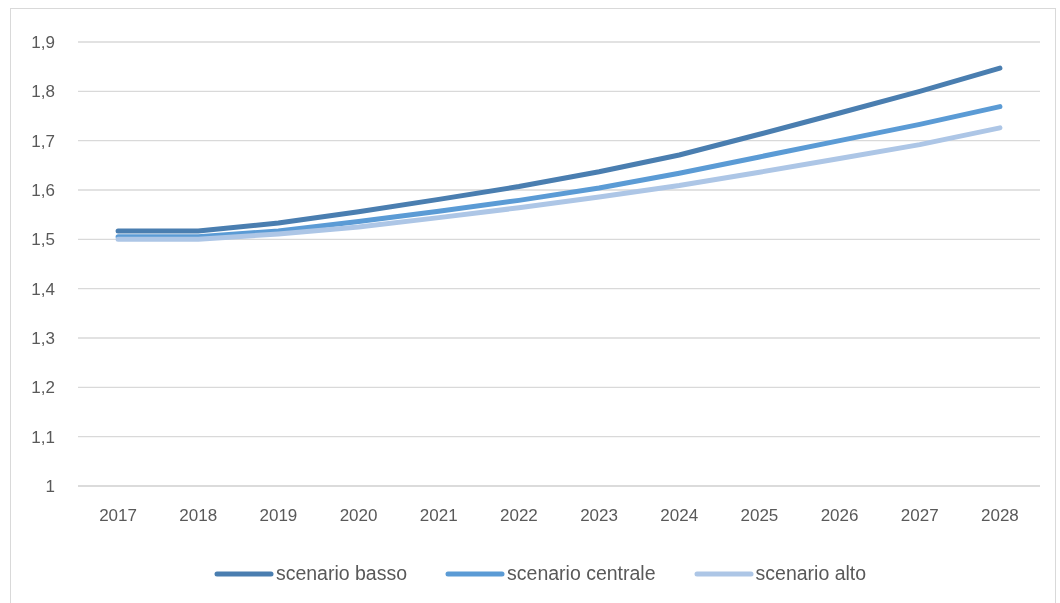 The image size is (1060, 603). Describe the element at coordinates (43, 289) in the screenshot. I see `y-tick-label: 1,4` at that location.